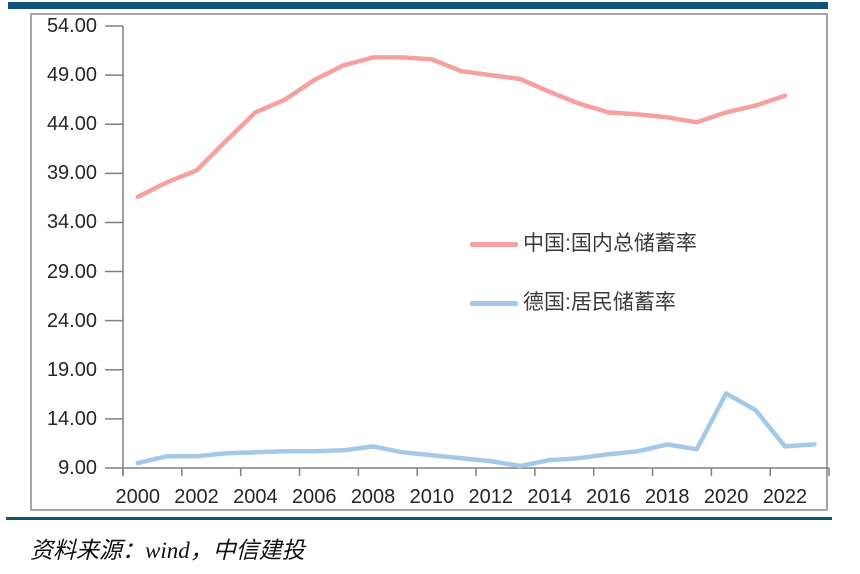 Image resolution: width=860 pixels, height=574 pixels. I want to click on chart-legend: 中国:国内总储蓄率 德国:居民储蓄率, so click(583, 273).